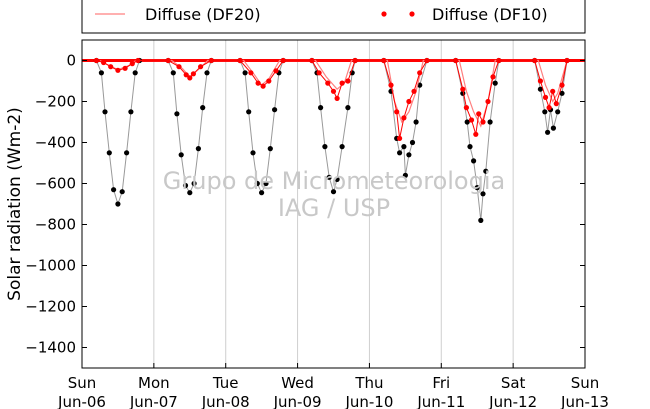 Image resolution: width=650 pixels, height=409 pixels. I want to click on xtick-date-4: Jun-10, so click(368, 401).